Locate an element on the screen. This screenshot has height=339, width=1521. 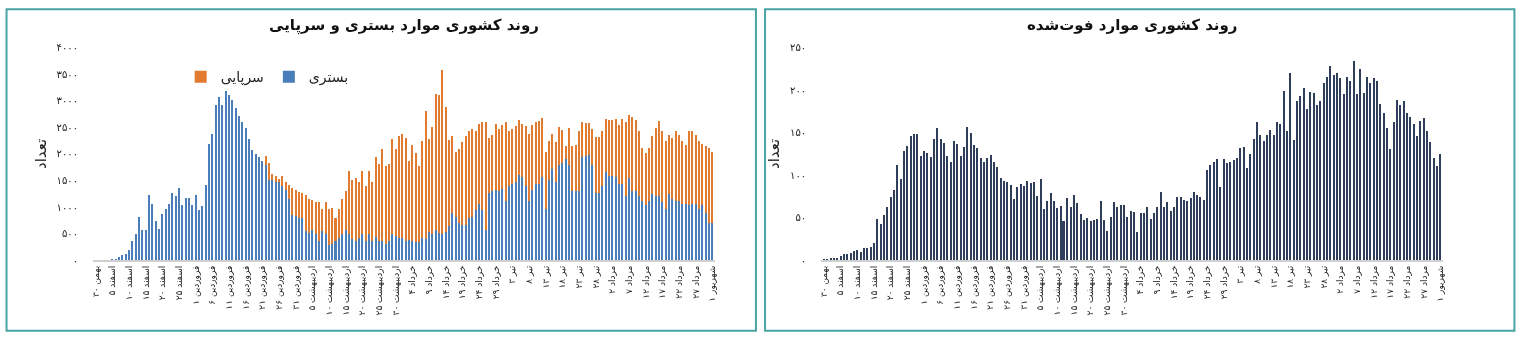
y-tick-label: ۳۵۰۰ is located at coordinates (67, 74).